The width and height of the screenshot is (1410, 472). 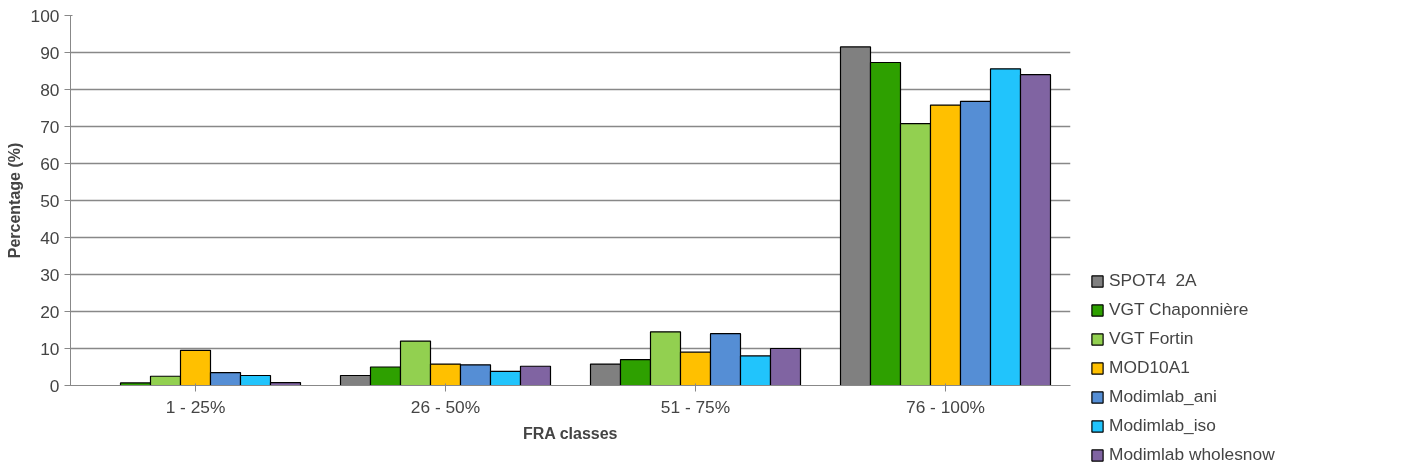 What do you see at coordinates (695, 406) in the screenshot?
I see `x-tick-label: 51 - 75%` at bounding box center [695, 406].